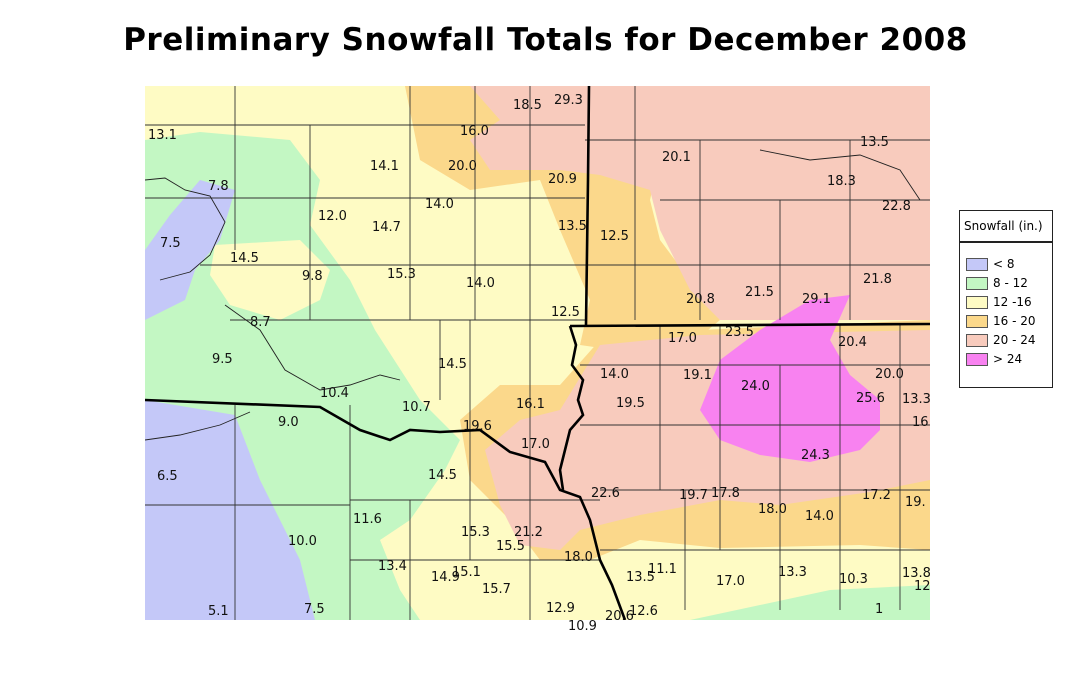 The height and width of the screenshot is (700, 1091). Describe the element at coordinates (334, 393) in the screenshot. I see `station-value-7: 10.4` at that location.